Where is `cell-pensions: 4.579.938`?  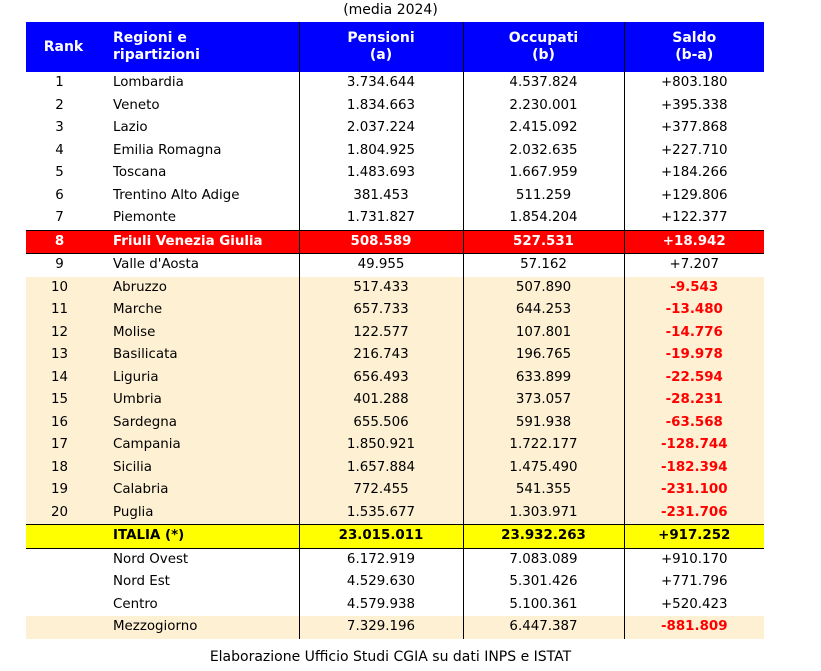
cell-pensions: 4.579.938 is located at coordinates (380, 604).